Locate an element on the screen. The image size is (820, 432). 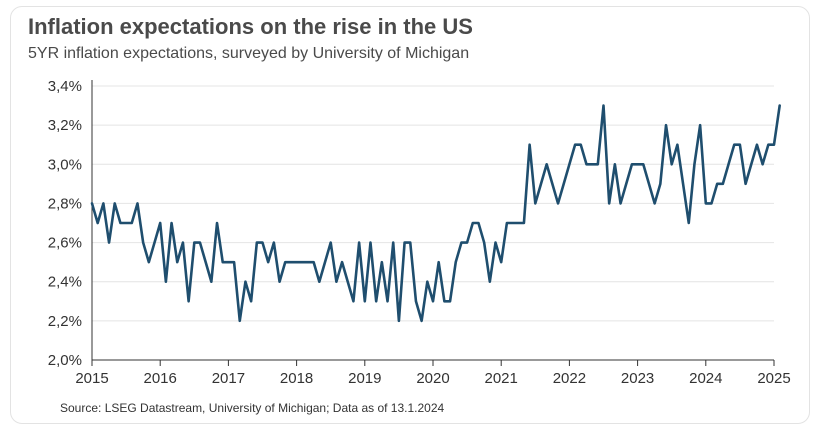
x-tick-label: 2019 is located at coordinates (364, 378).